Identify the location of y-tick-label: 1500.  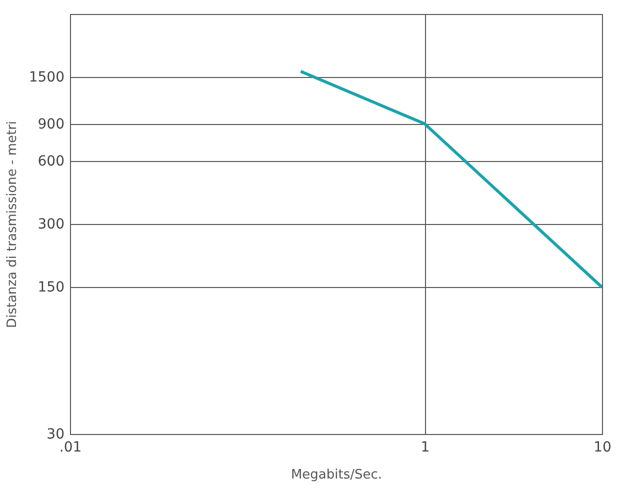
(46, 78).